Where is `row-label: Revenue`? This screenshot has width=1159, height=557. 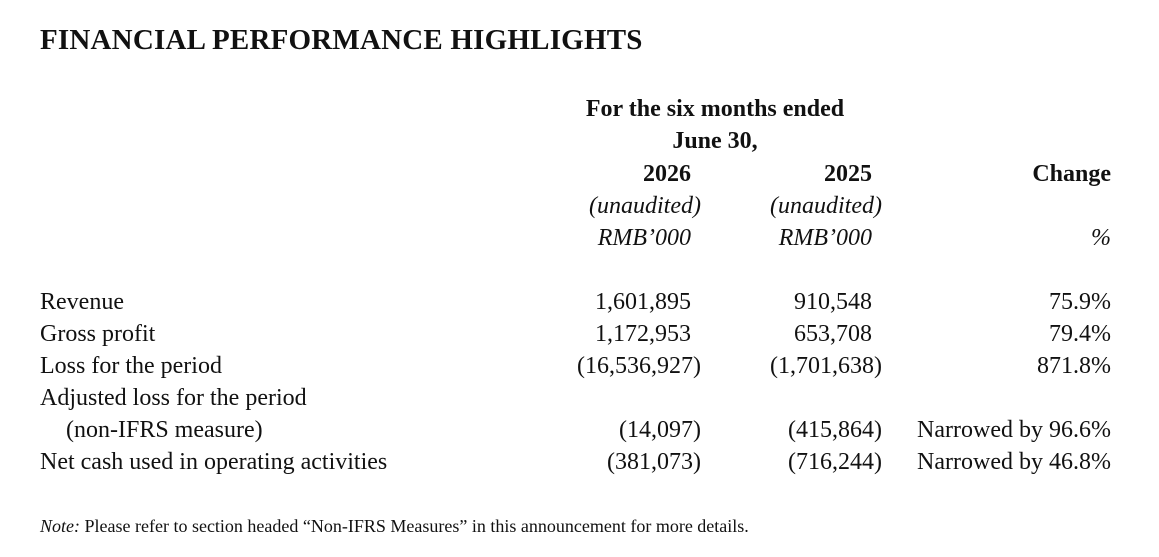
row-label: Revenue is located at coordinates (82, 302).